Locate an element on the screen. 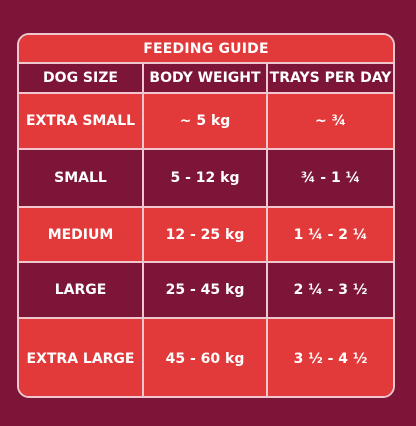 The height and width of the screenshot is (426, 416). cell-dog-size: LARGE is located at coordinates (81, 290).